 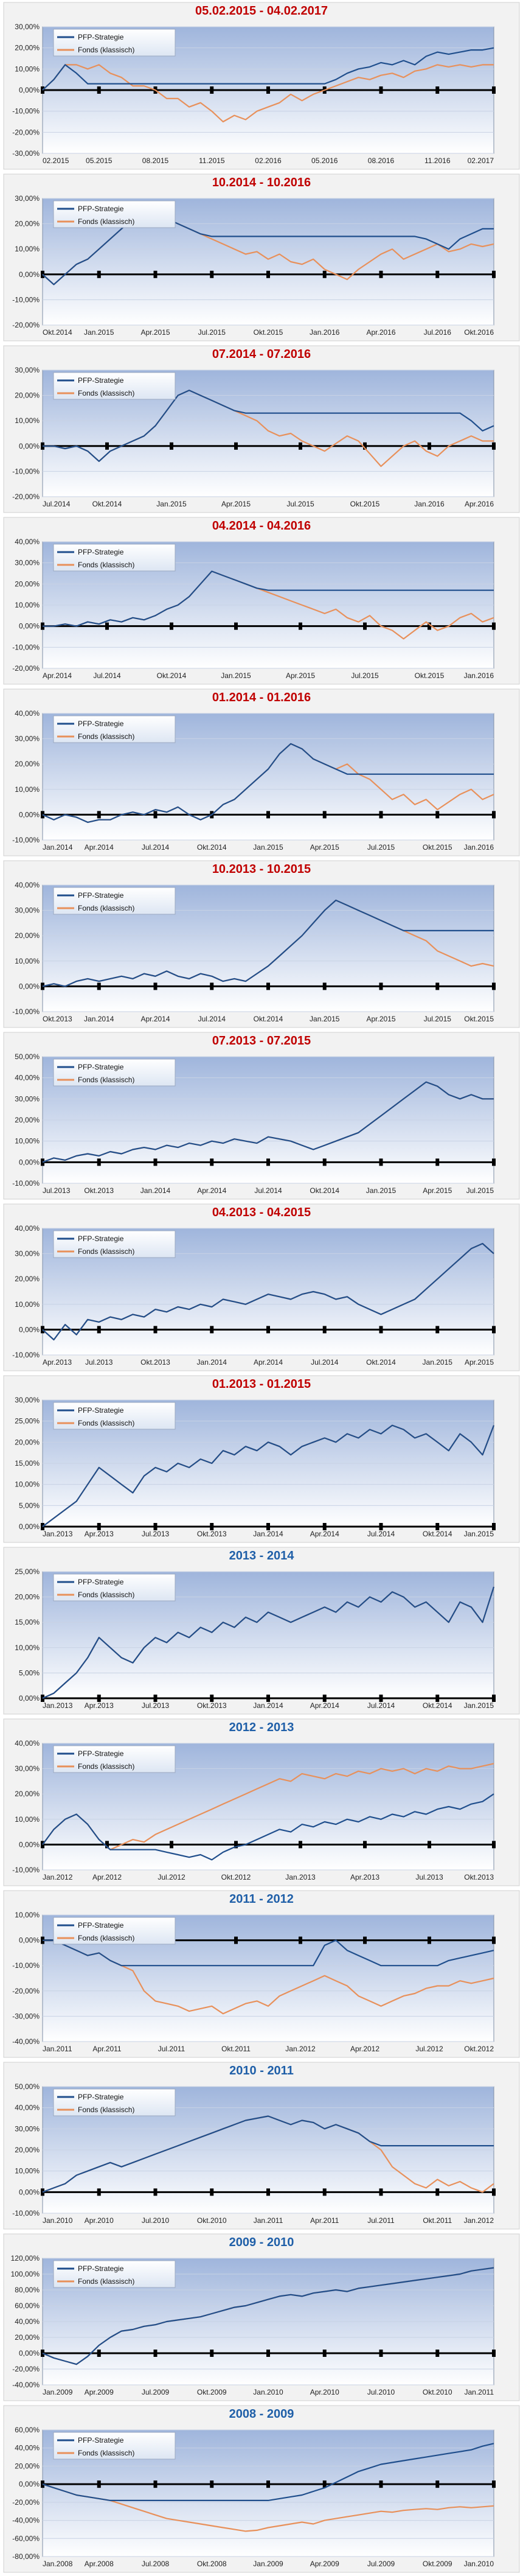 What do you see at coordinates (26, 2016) in the screenshot?
I see `y-tick-label: -30,00%` at bounding box center [26, 2016].